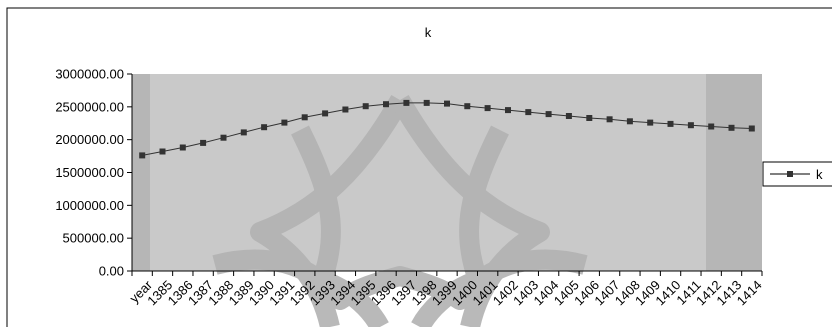 The image size is (832, 327). I want to click on chart-title: k, so click(428, 32).